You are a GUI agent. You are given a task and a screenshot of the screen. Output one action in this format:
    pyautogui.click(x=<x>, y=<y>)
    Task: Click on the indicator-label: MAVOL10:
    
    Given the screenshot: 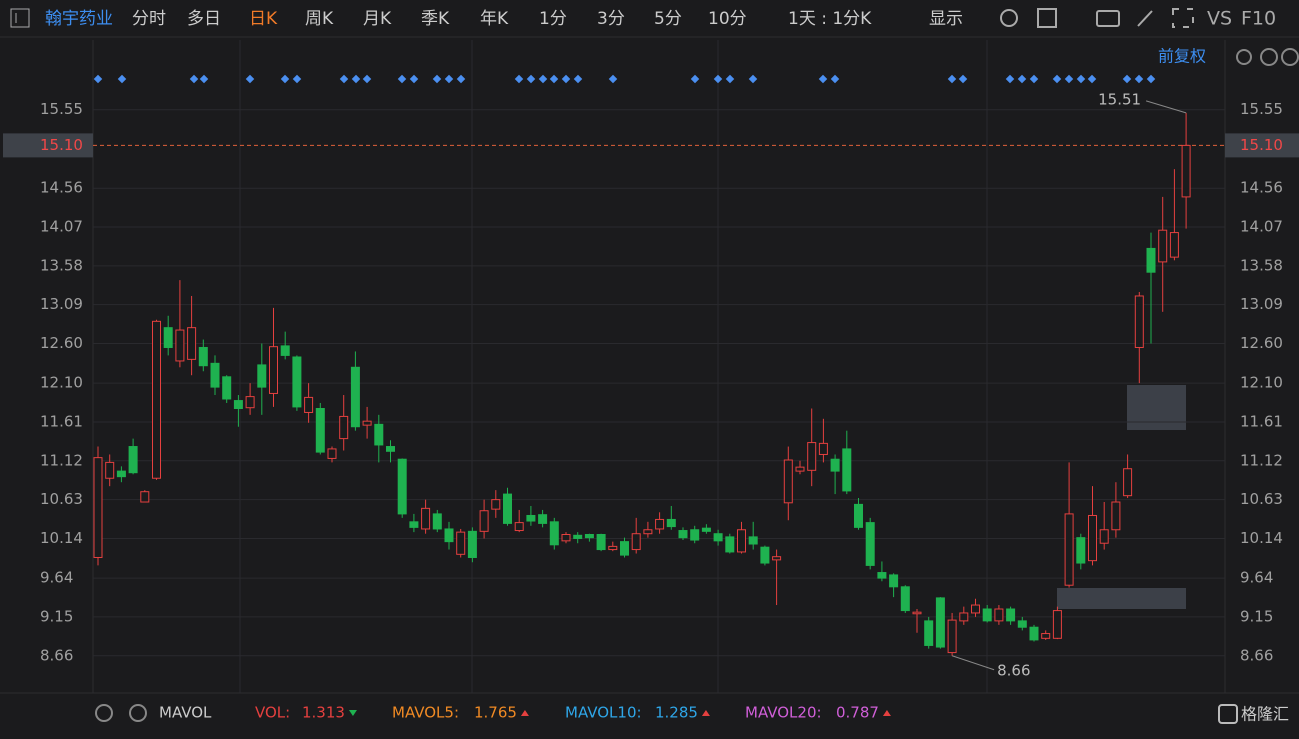 What is the action you would take?
    pyautogui.click(x=603, y=713)
    